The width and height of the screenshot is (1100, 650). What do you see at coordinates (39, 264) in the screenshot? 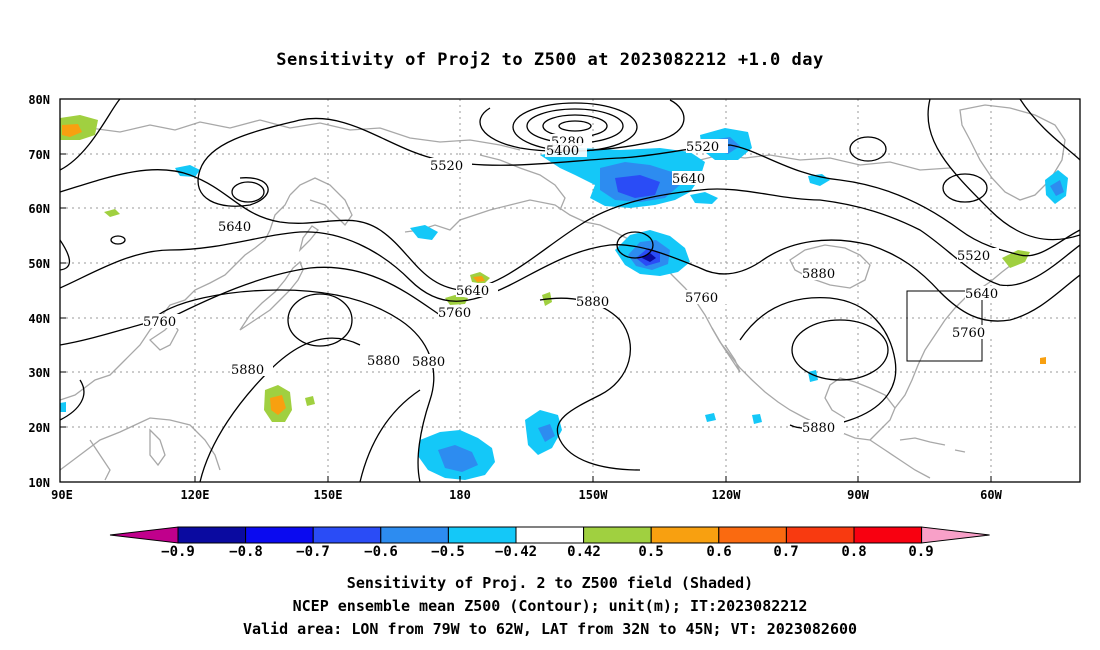
I see `lat-label: 50N` at bounding box center [39, 264].